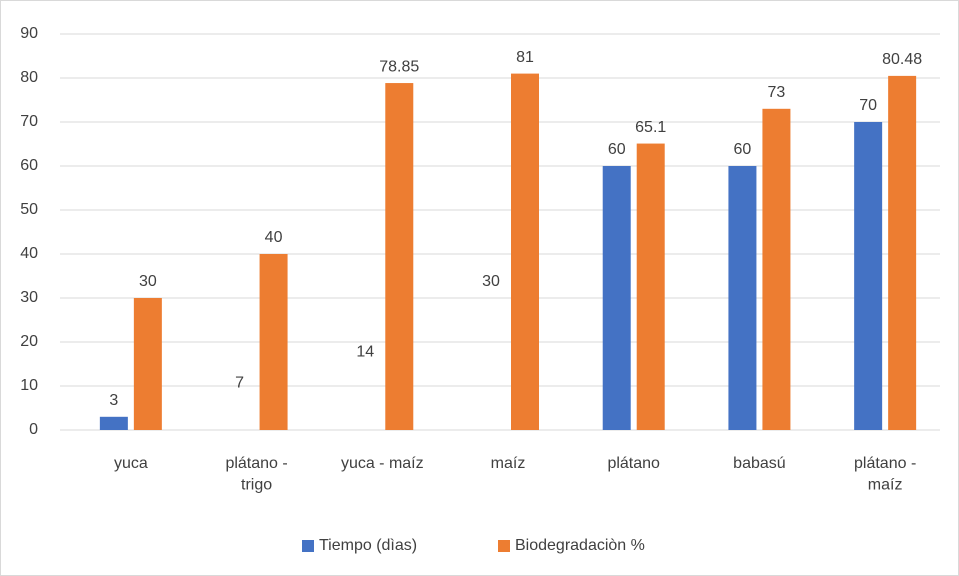  What do you see at coordinates (239, 382) in the screenshot?
I see `data-label: 7` at bounding box center [239, 382].